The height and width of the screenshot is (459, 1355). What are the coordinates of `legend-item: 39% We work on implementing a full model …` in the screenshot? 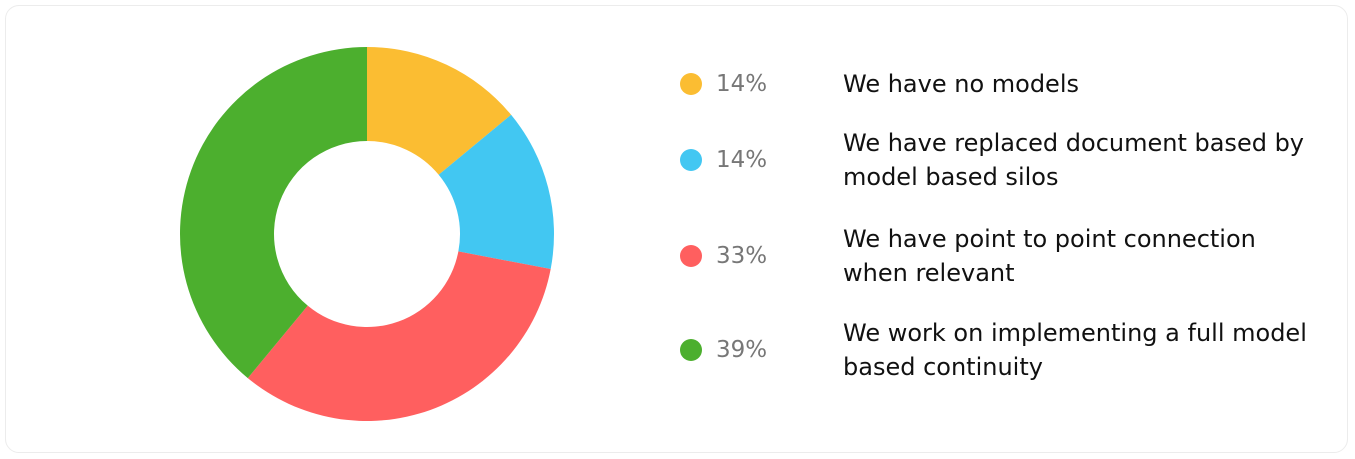 It's located at (996, 350).